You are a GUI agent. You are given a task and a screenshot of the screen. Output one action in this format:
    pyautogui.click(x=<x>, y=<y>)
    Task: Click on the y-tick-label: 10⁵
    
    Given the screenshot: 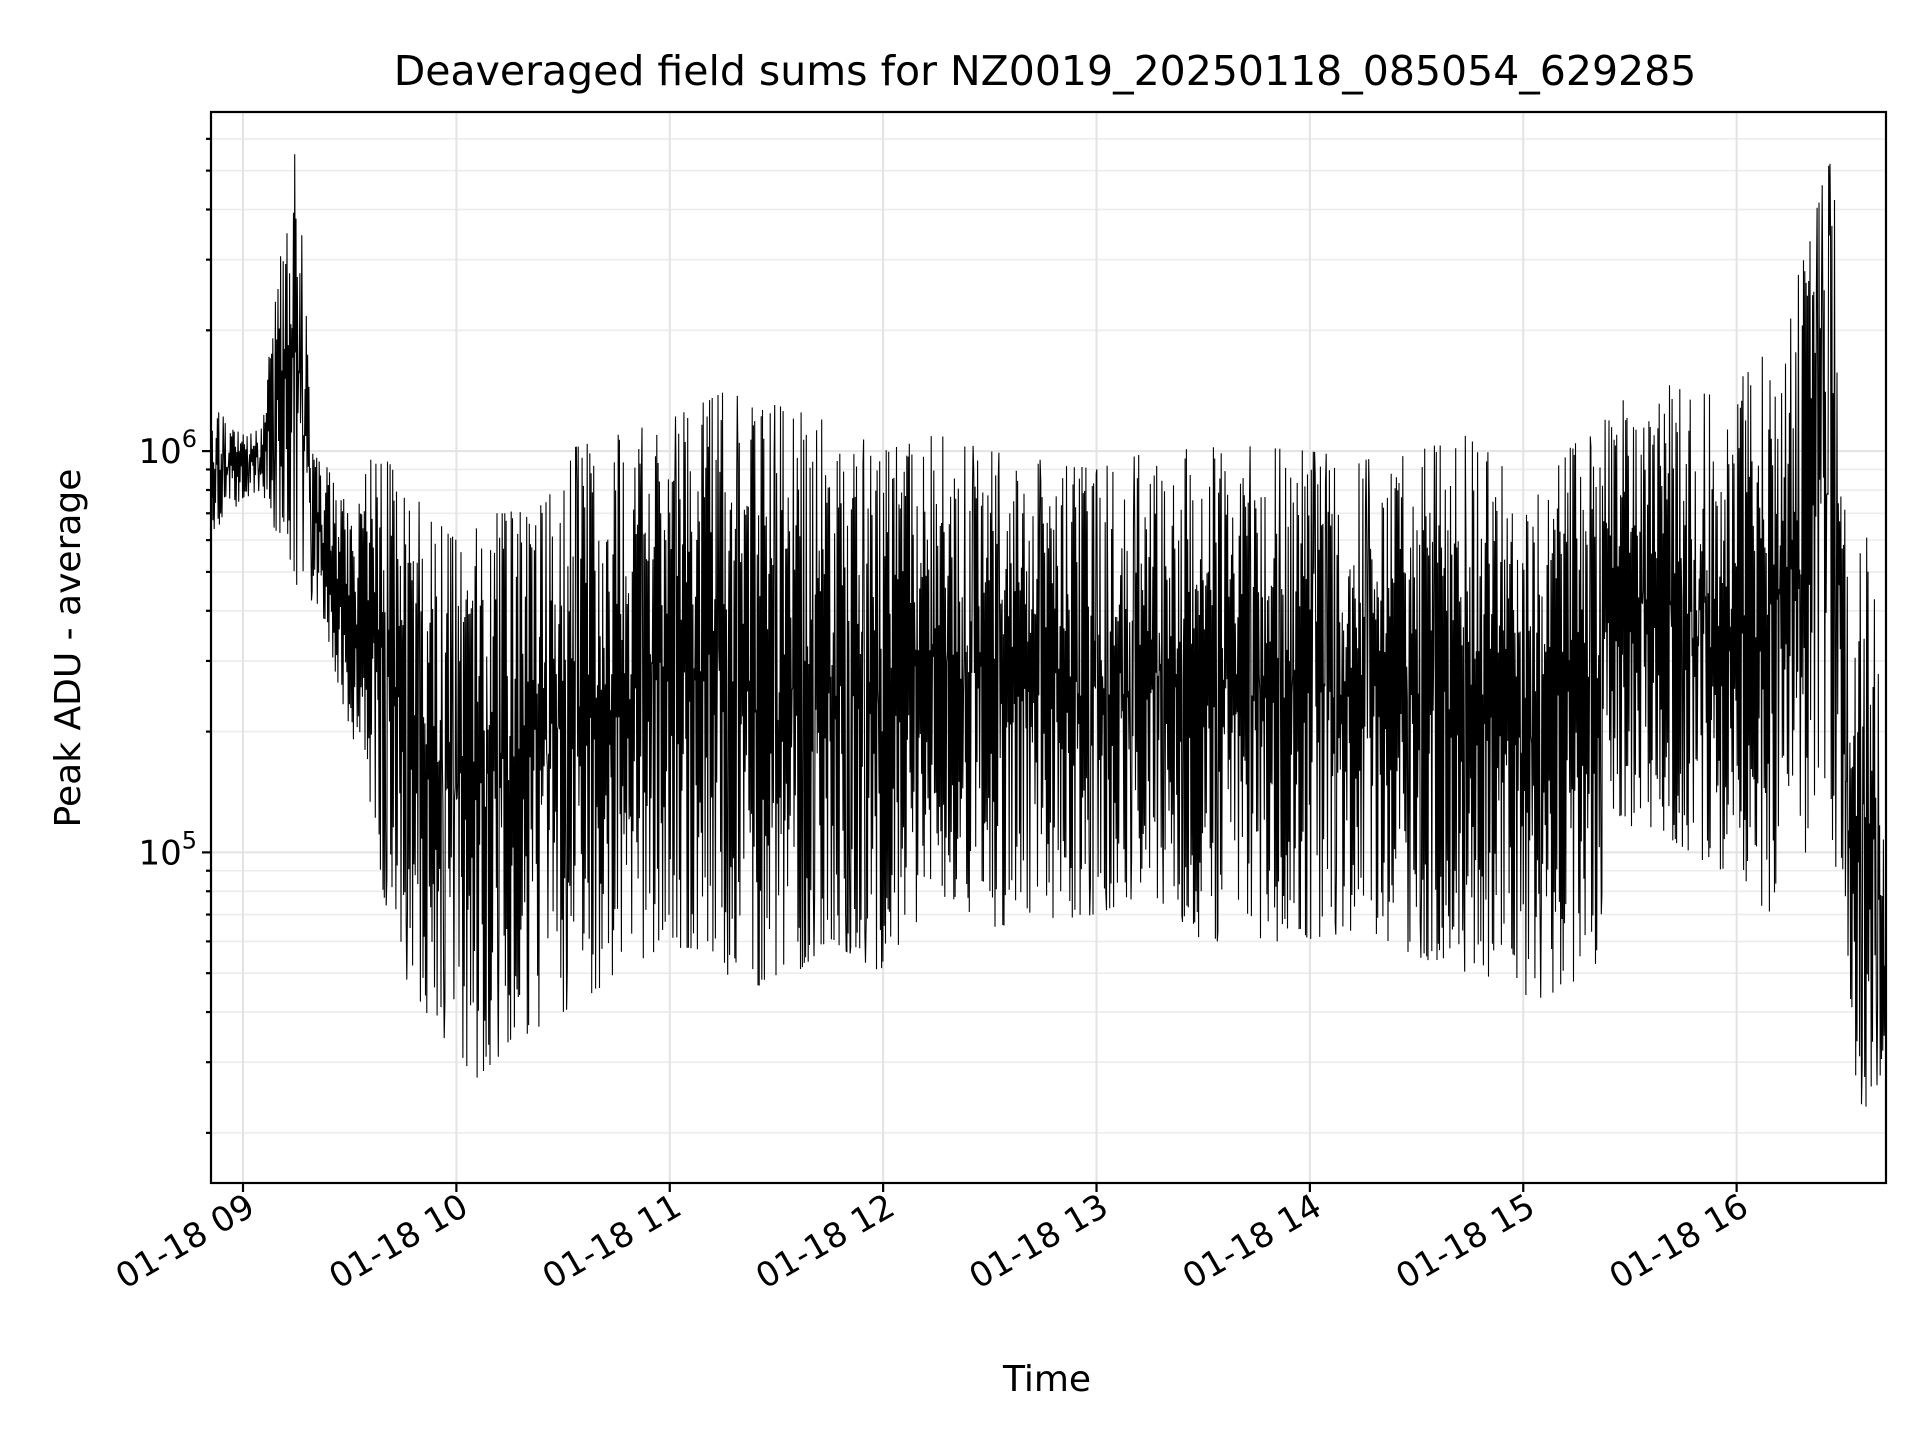 What is the action you would take?
    pyautogui.click(x=167, y=849)
    